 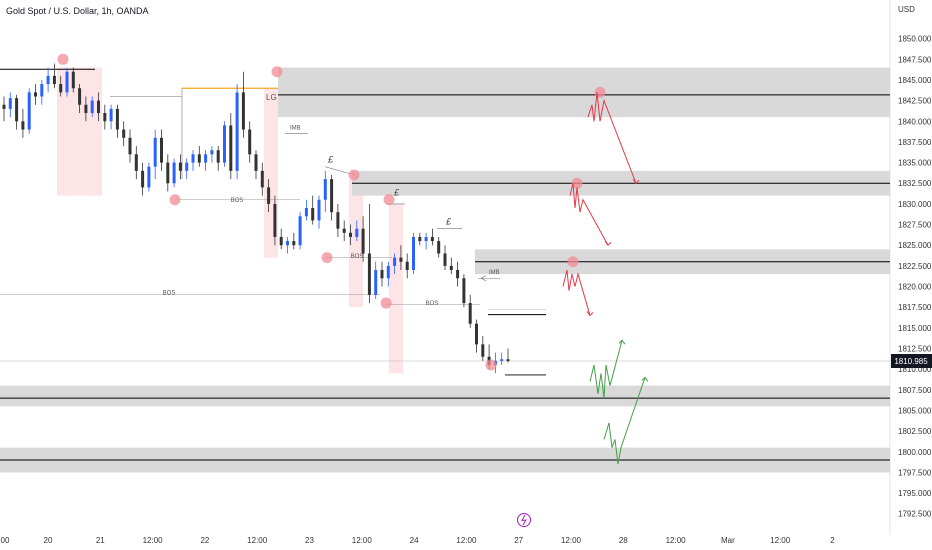 What do you see at coordinates (915, 493) in the screenshot?
I see `y-tick-label: 1795.000` at bounding box center [915, 493].